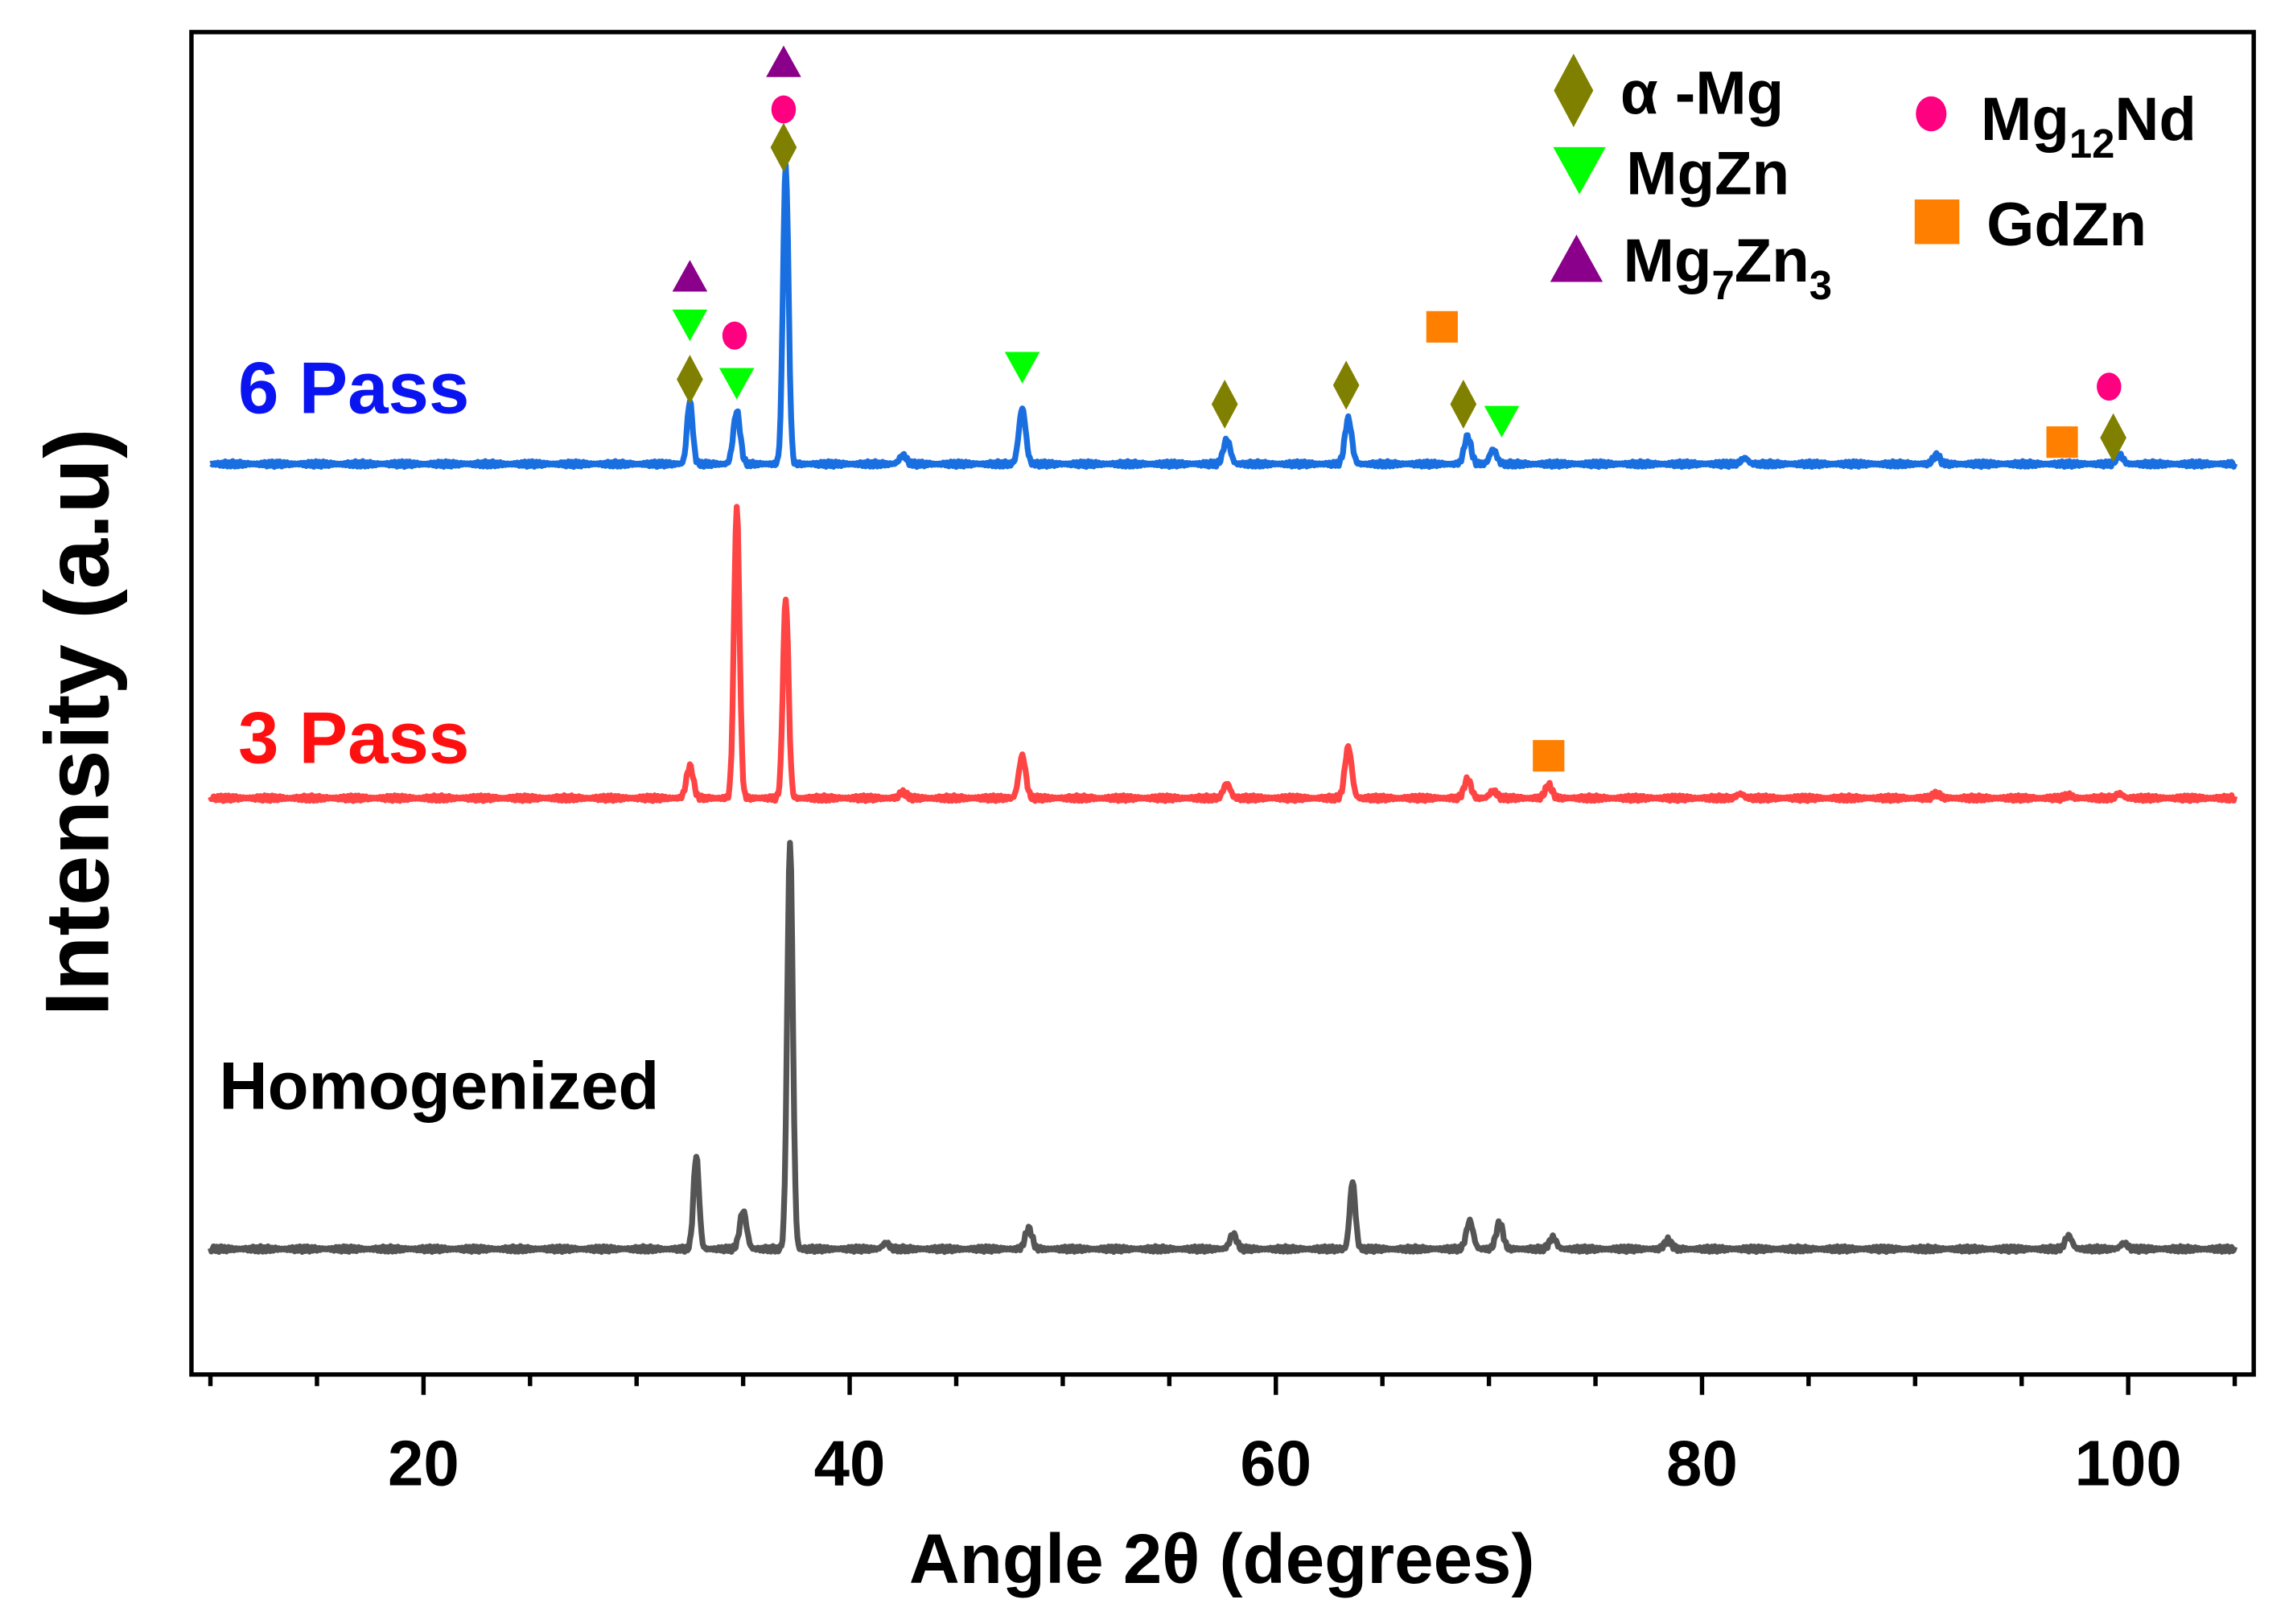  What do you see at coordinates (850, 1464) in the screenshot?
I see `x-tick-label: 40` at bounding box center [850, 1464].